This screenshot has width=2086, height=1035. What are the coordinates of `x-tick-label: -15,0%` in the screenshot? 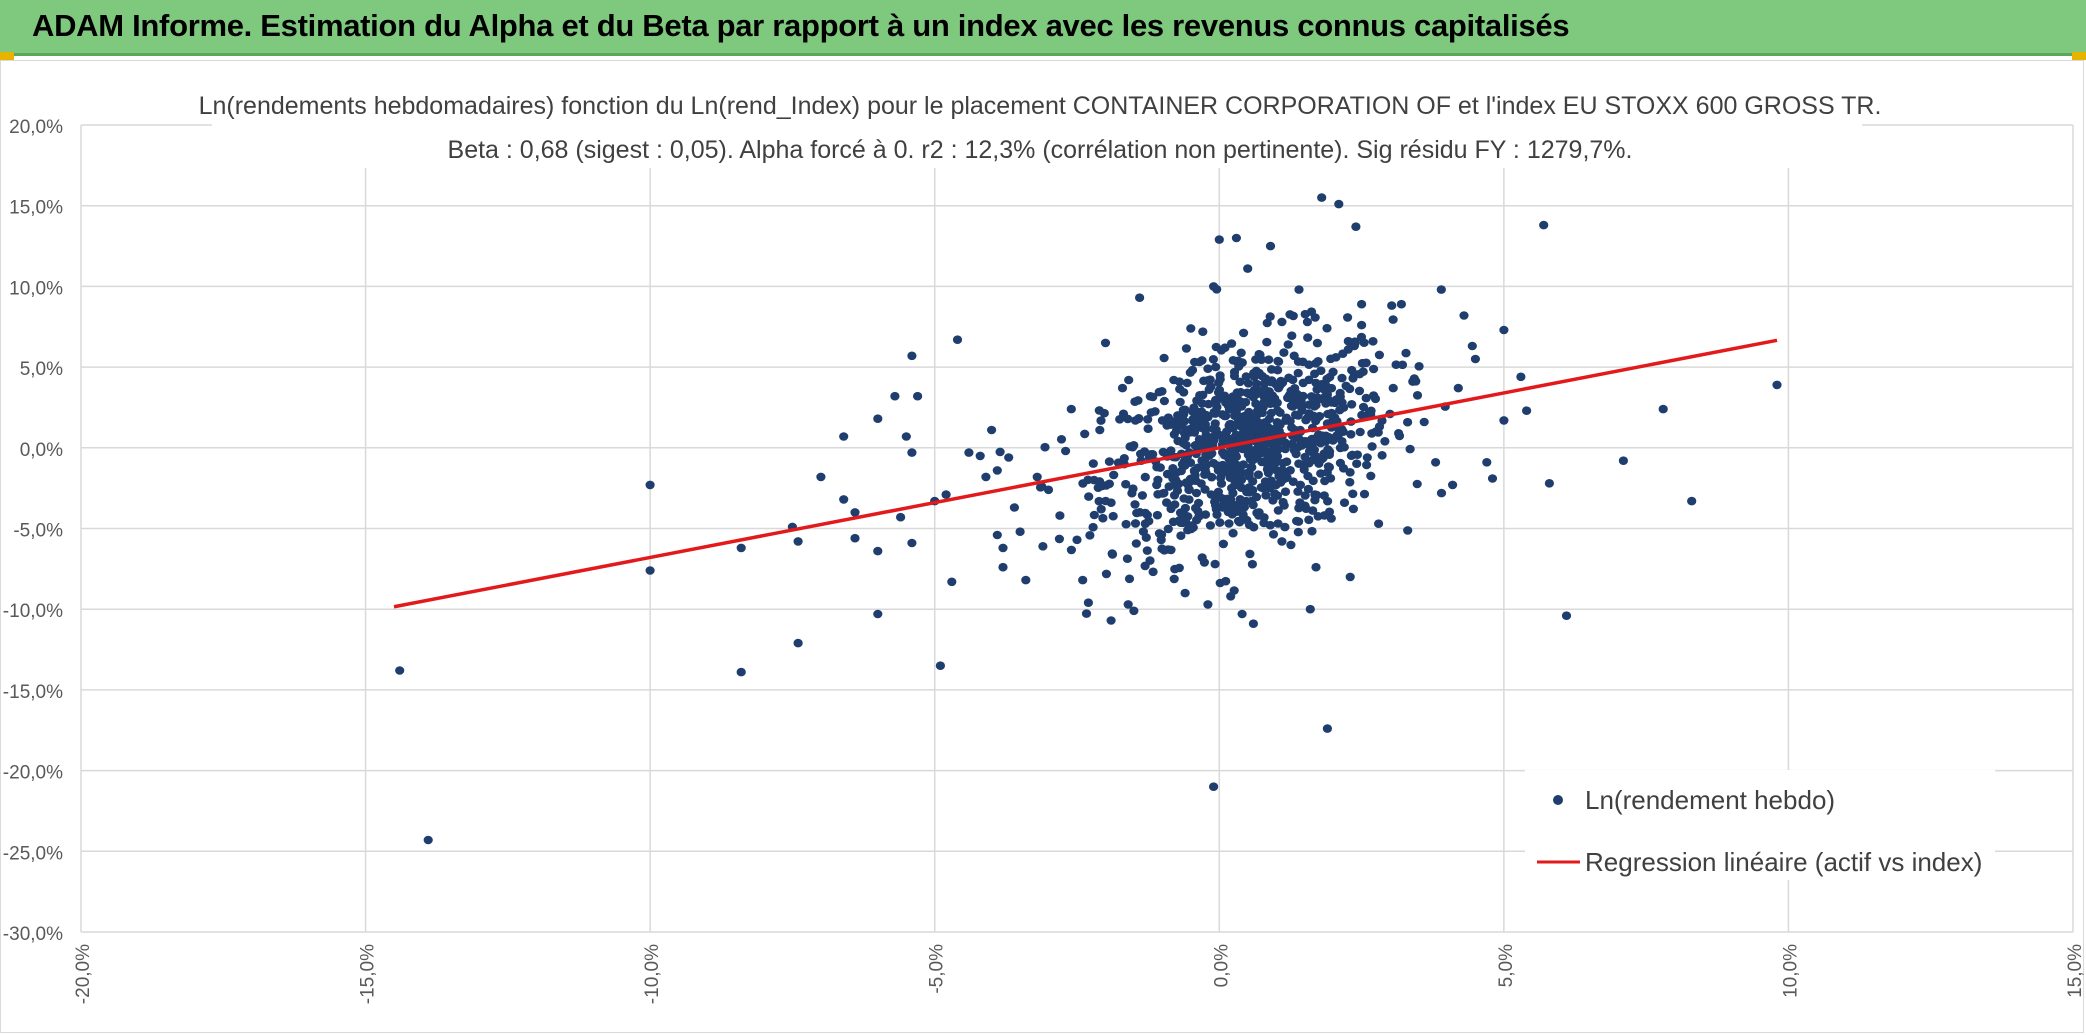 It's located at (368, 974).